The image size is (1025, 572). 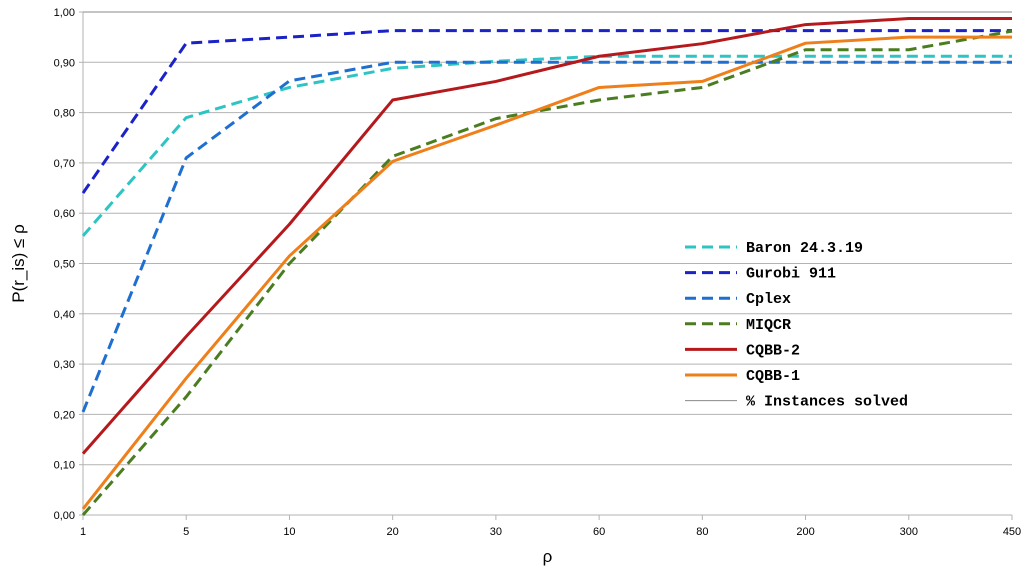 What do you see at coordinates (289, 532) in the screenshot?
I see `x-tick-label: 10` at bounding box center [289, 532].